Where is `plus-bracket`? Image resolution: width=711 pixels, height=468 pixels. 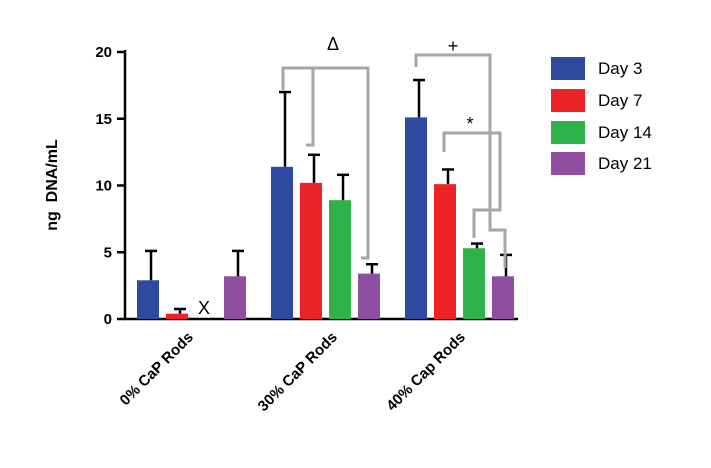 plus-bracket is located at coordinates (460, 160).